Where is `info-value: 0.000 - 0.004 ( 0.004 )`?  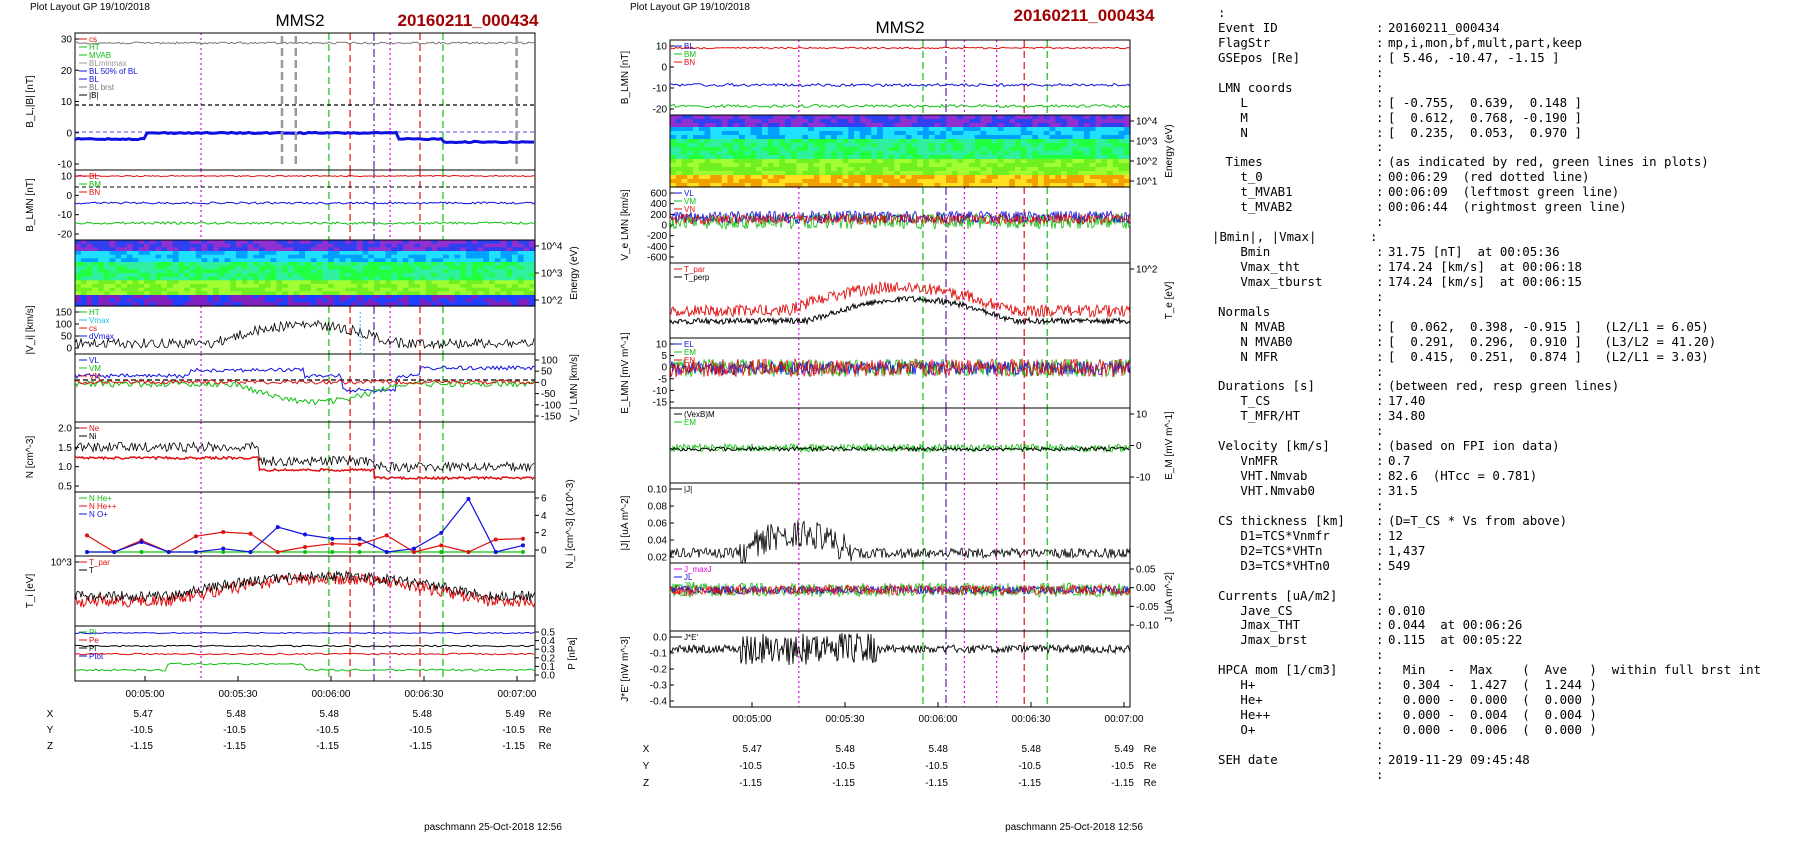
info-value: 0.000 - 0.004 ( 0.004 ) is located at coordinates (1492, 715).